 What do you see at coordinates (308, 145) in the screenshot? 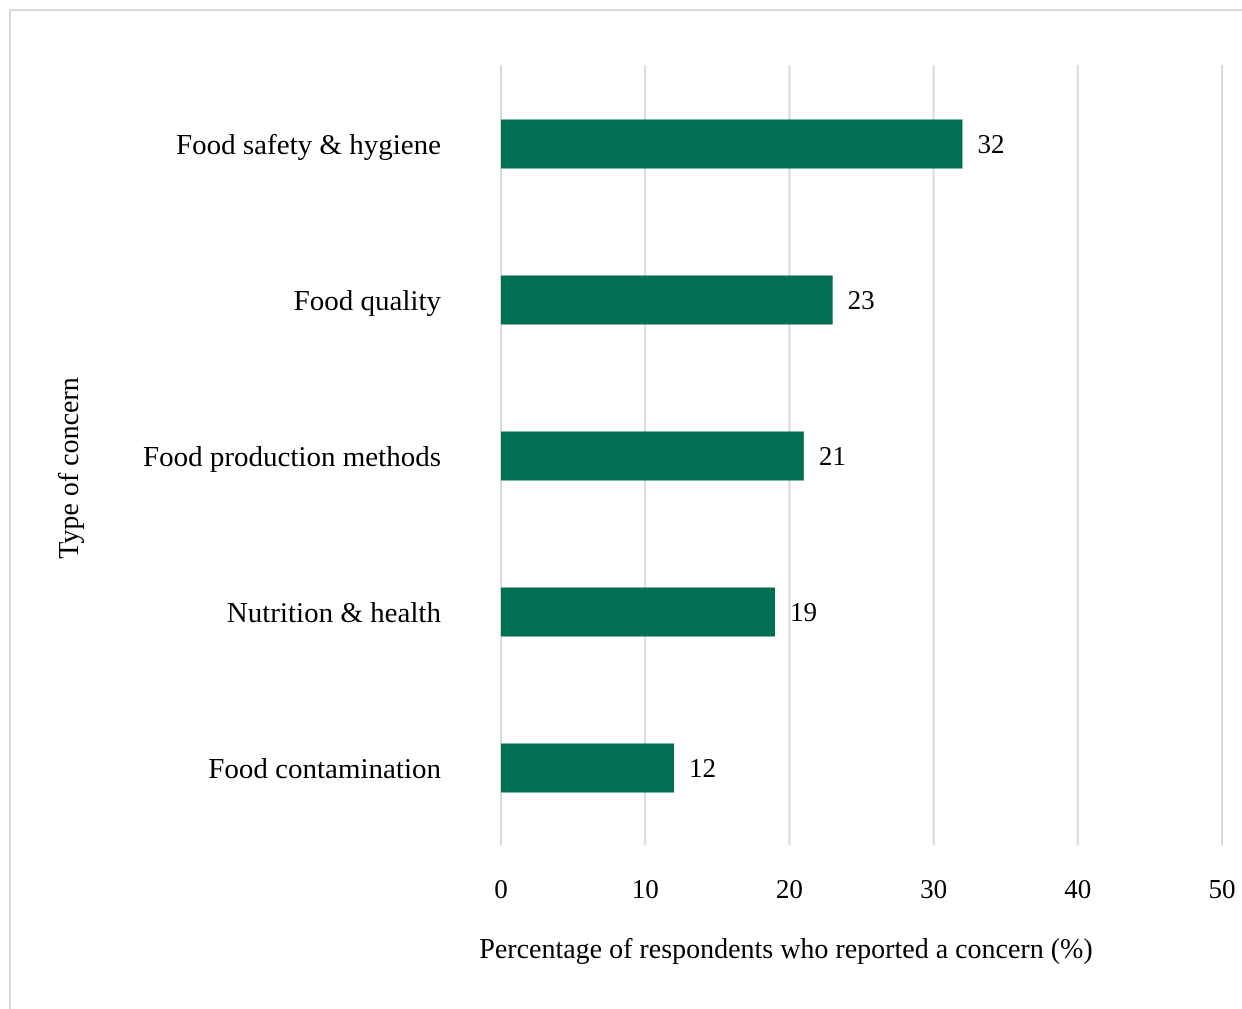
I see `category-label: Food safety & hygiene` at bounding box center [308, 145].